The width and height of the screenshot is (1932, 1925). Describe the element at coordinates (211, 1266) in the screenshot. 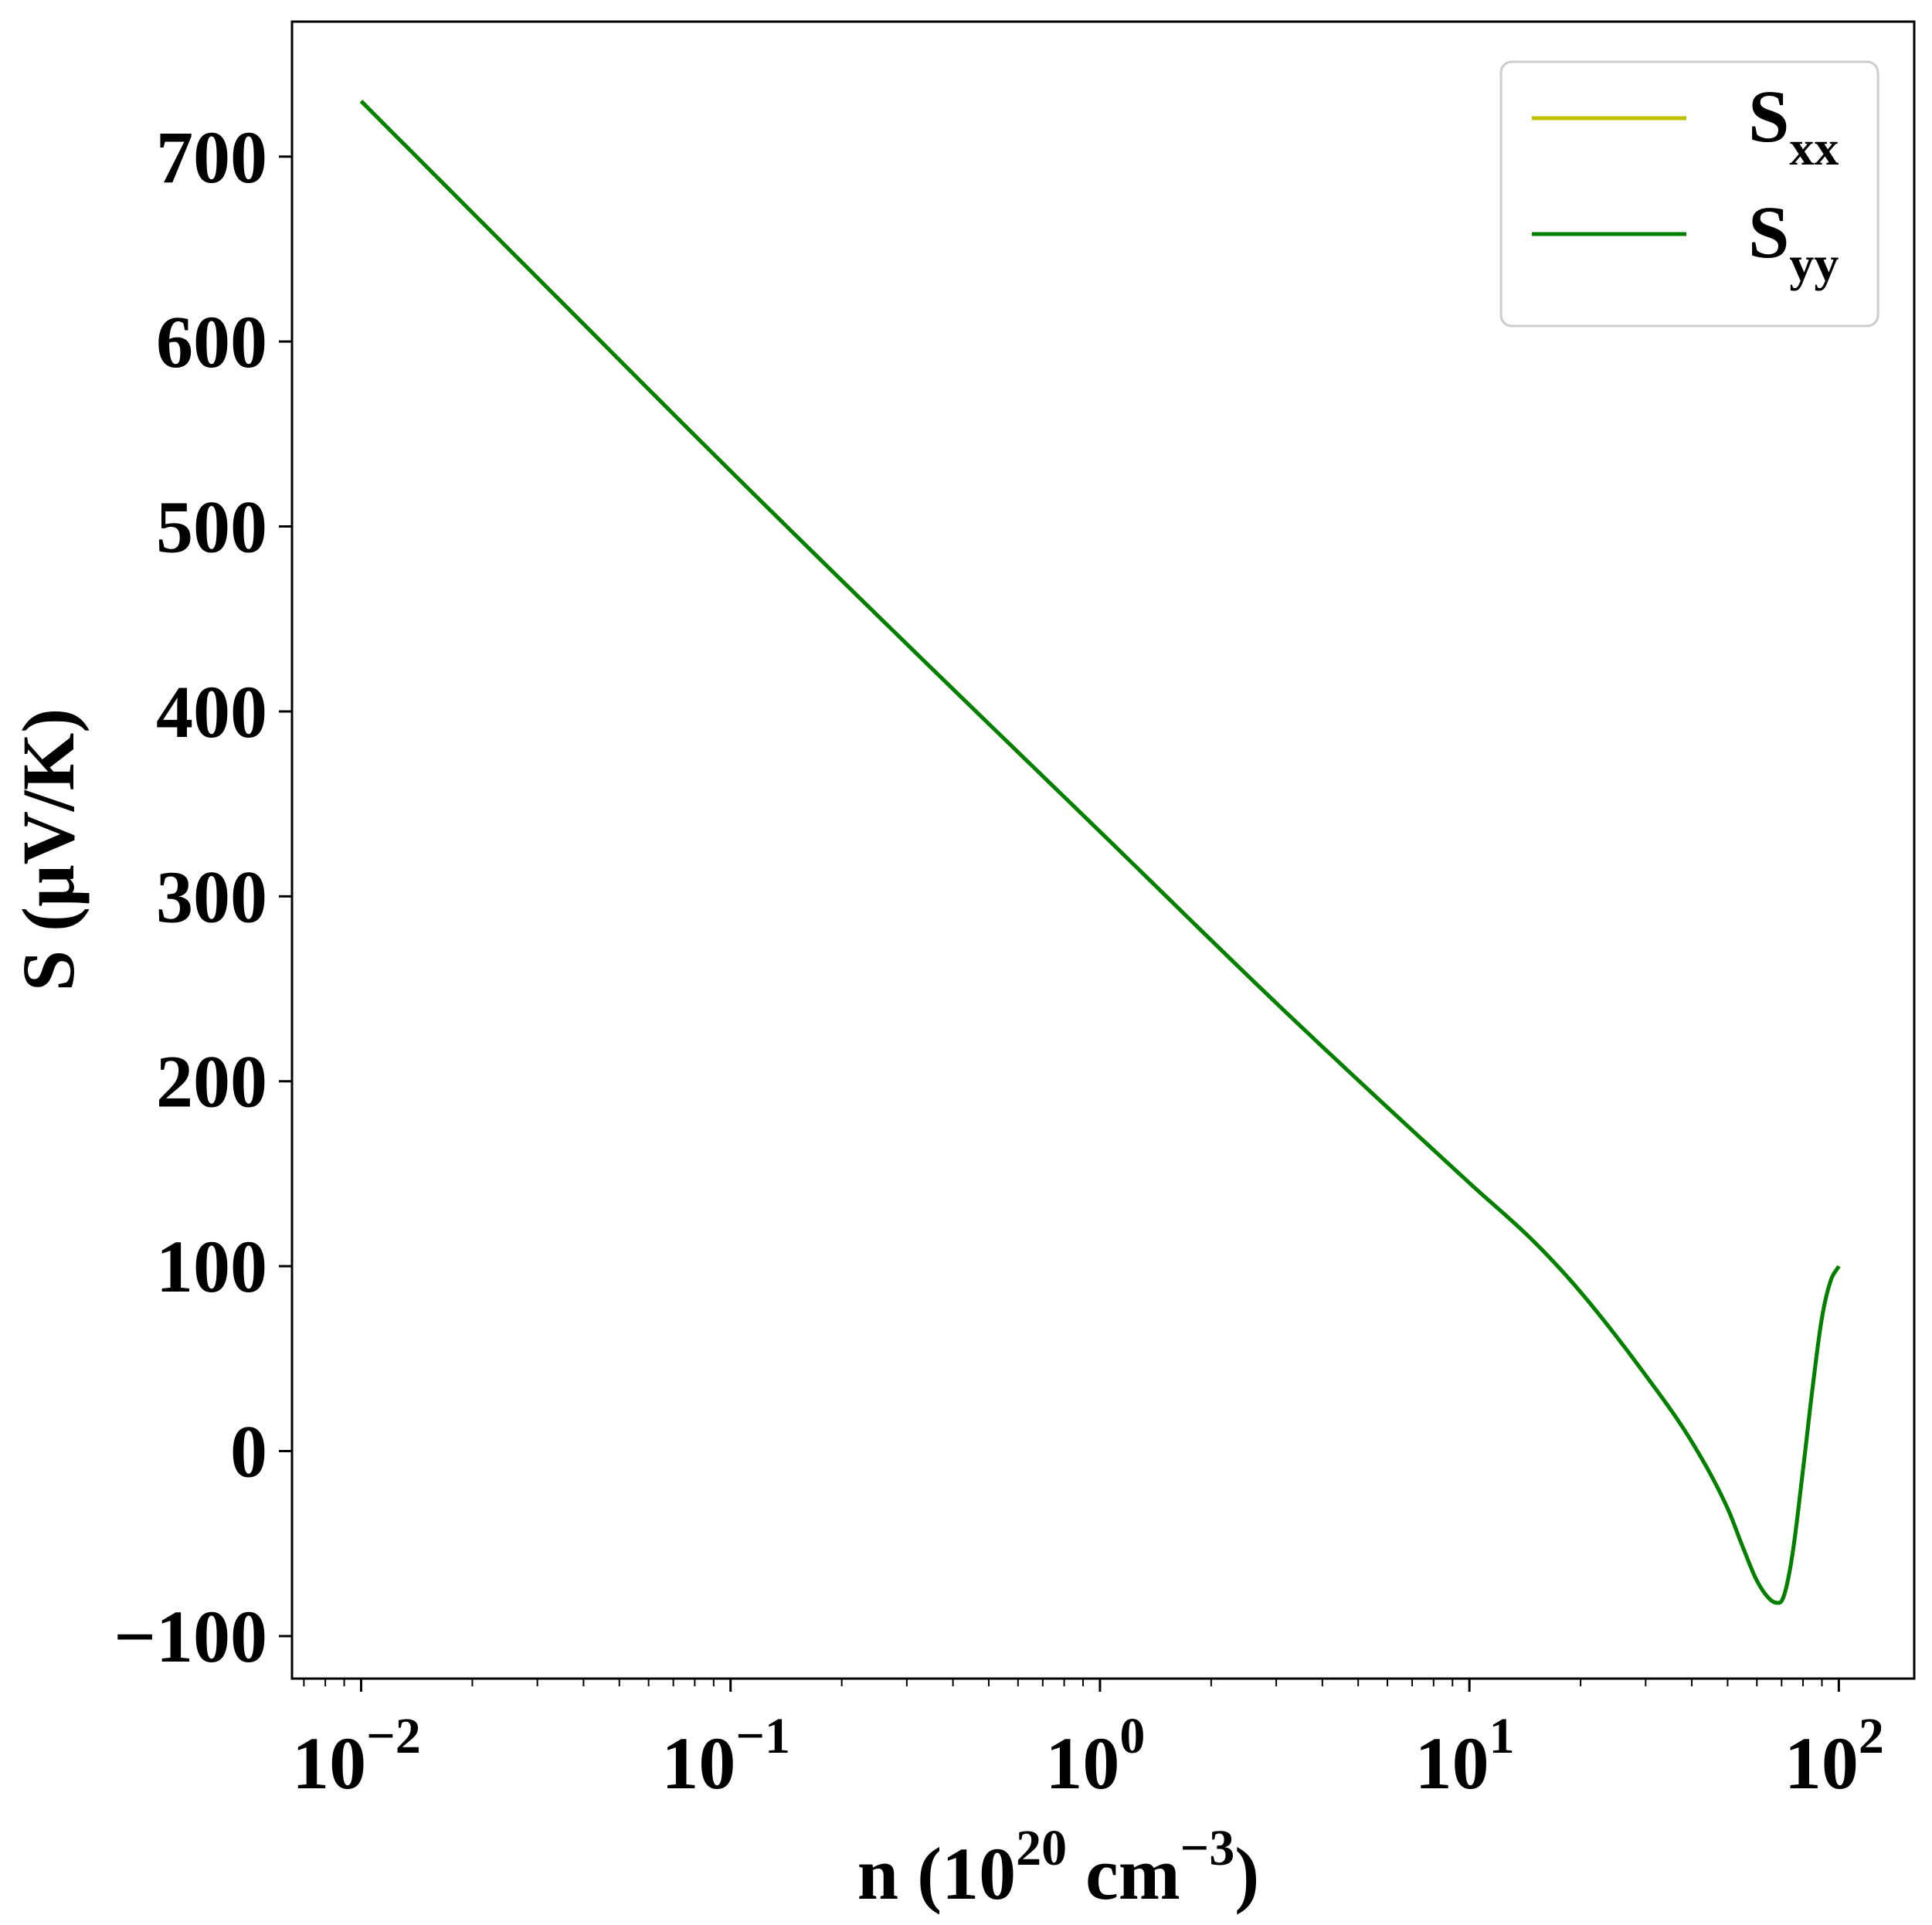

I see `y-tick-label: 100` at that location.